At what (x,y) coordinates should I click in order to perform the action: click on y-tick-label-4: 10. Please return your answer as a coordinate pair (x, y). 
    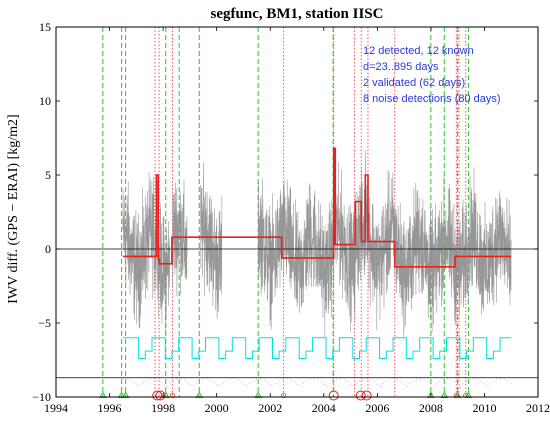
    Looking at the image, I should click on (45, 101).